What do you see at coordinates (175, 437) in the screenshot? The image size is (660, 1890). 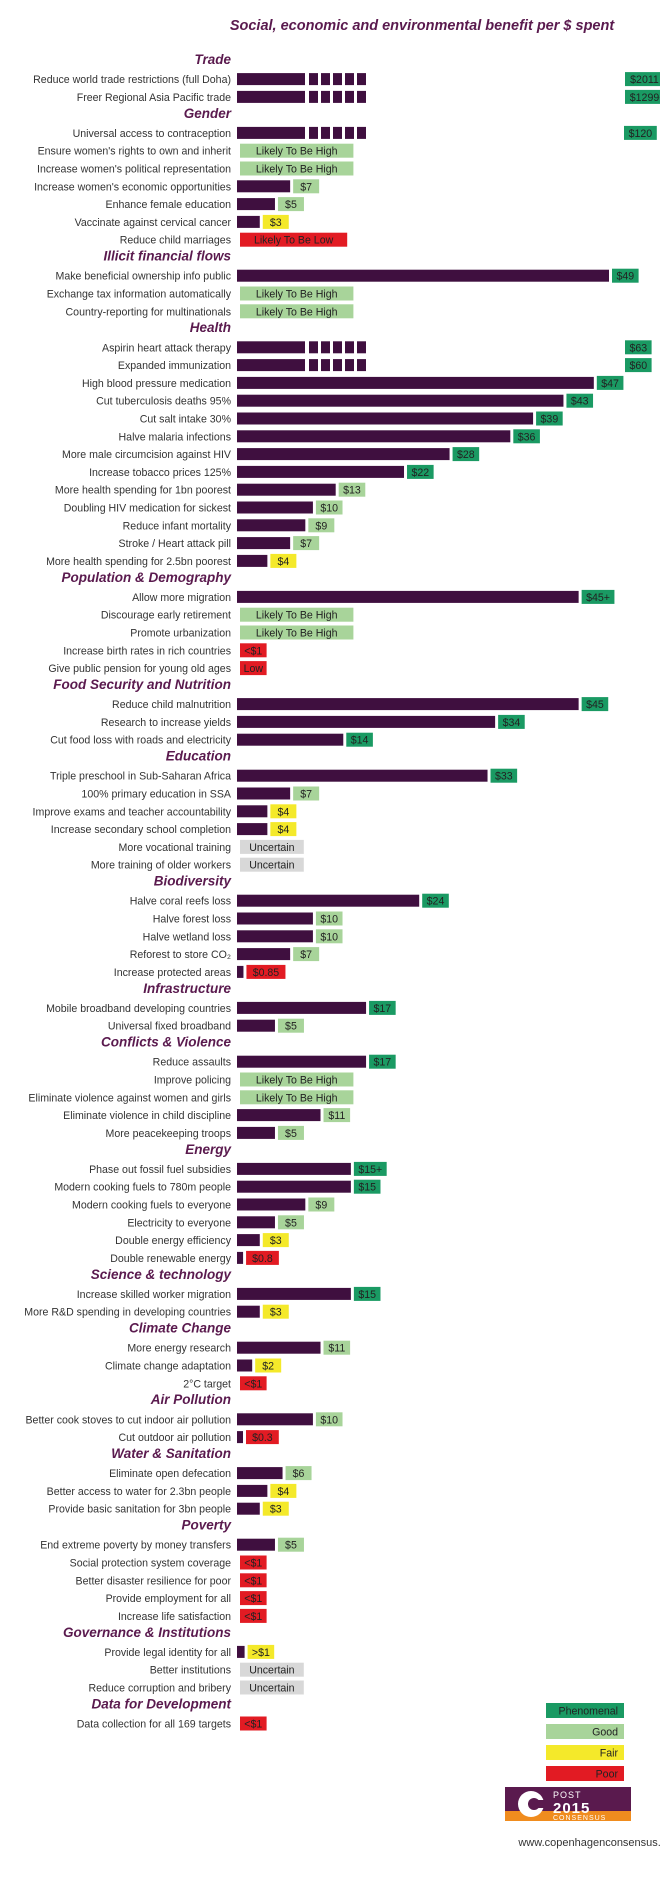 I see `row-label: Halve malaria infections` at bounding box center [175, 437].